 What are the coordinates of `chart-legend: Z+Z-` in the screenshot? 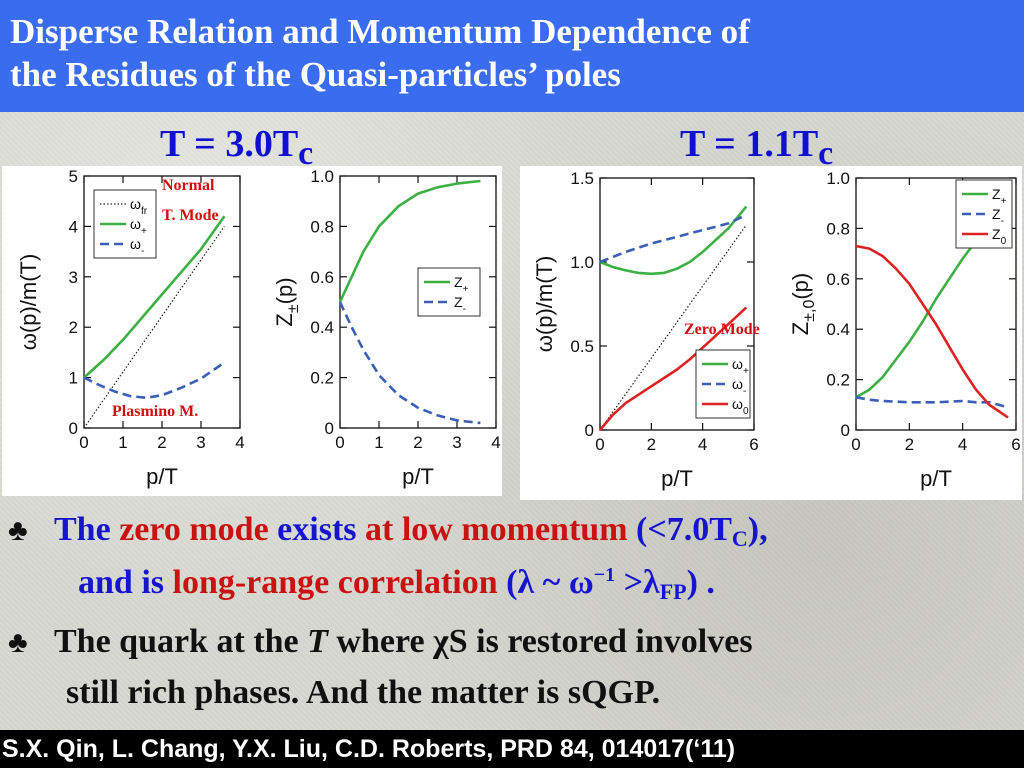 It's located at (449, 292).